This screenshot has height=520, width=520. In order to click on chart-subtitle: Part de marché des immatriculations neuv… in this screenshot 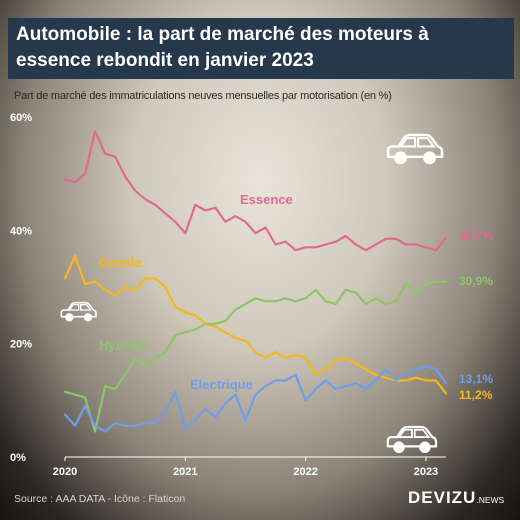, I will do `click(203, 96)`.